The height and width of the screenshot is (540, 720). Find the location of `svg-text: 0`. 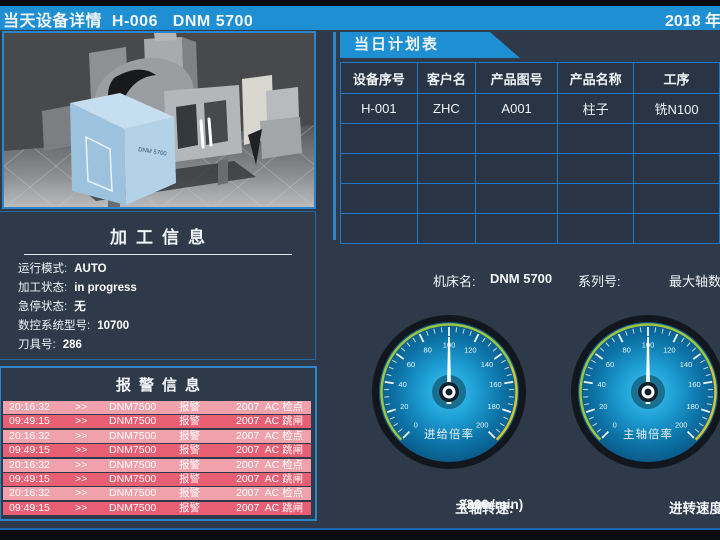

svg-text: 0 is located at coordinates (416, 425).